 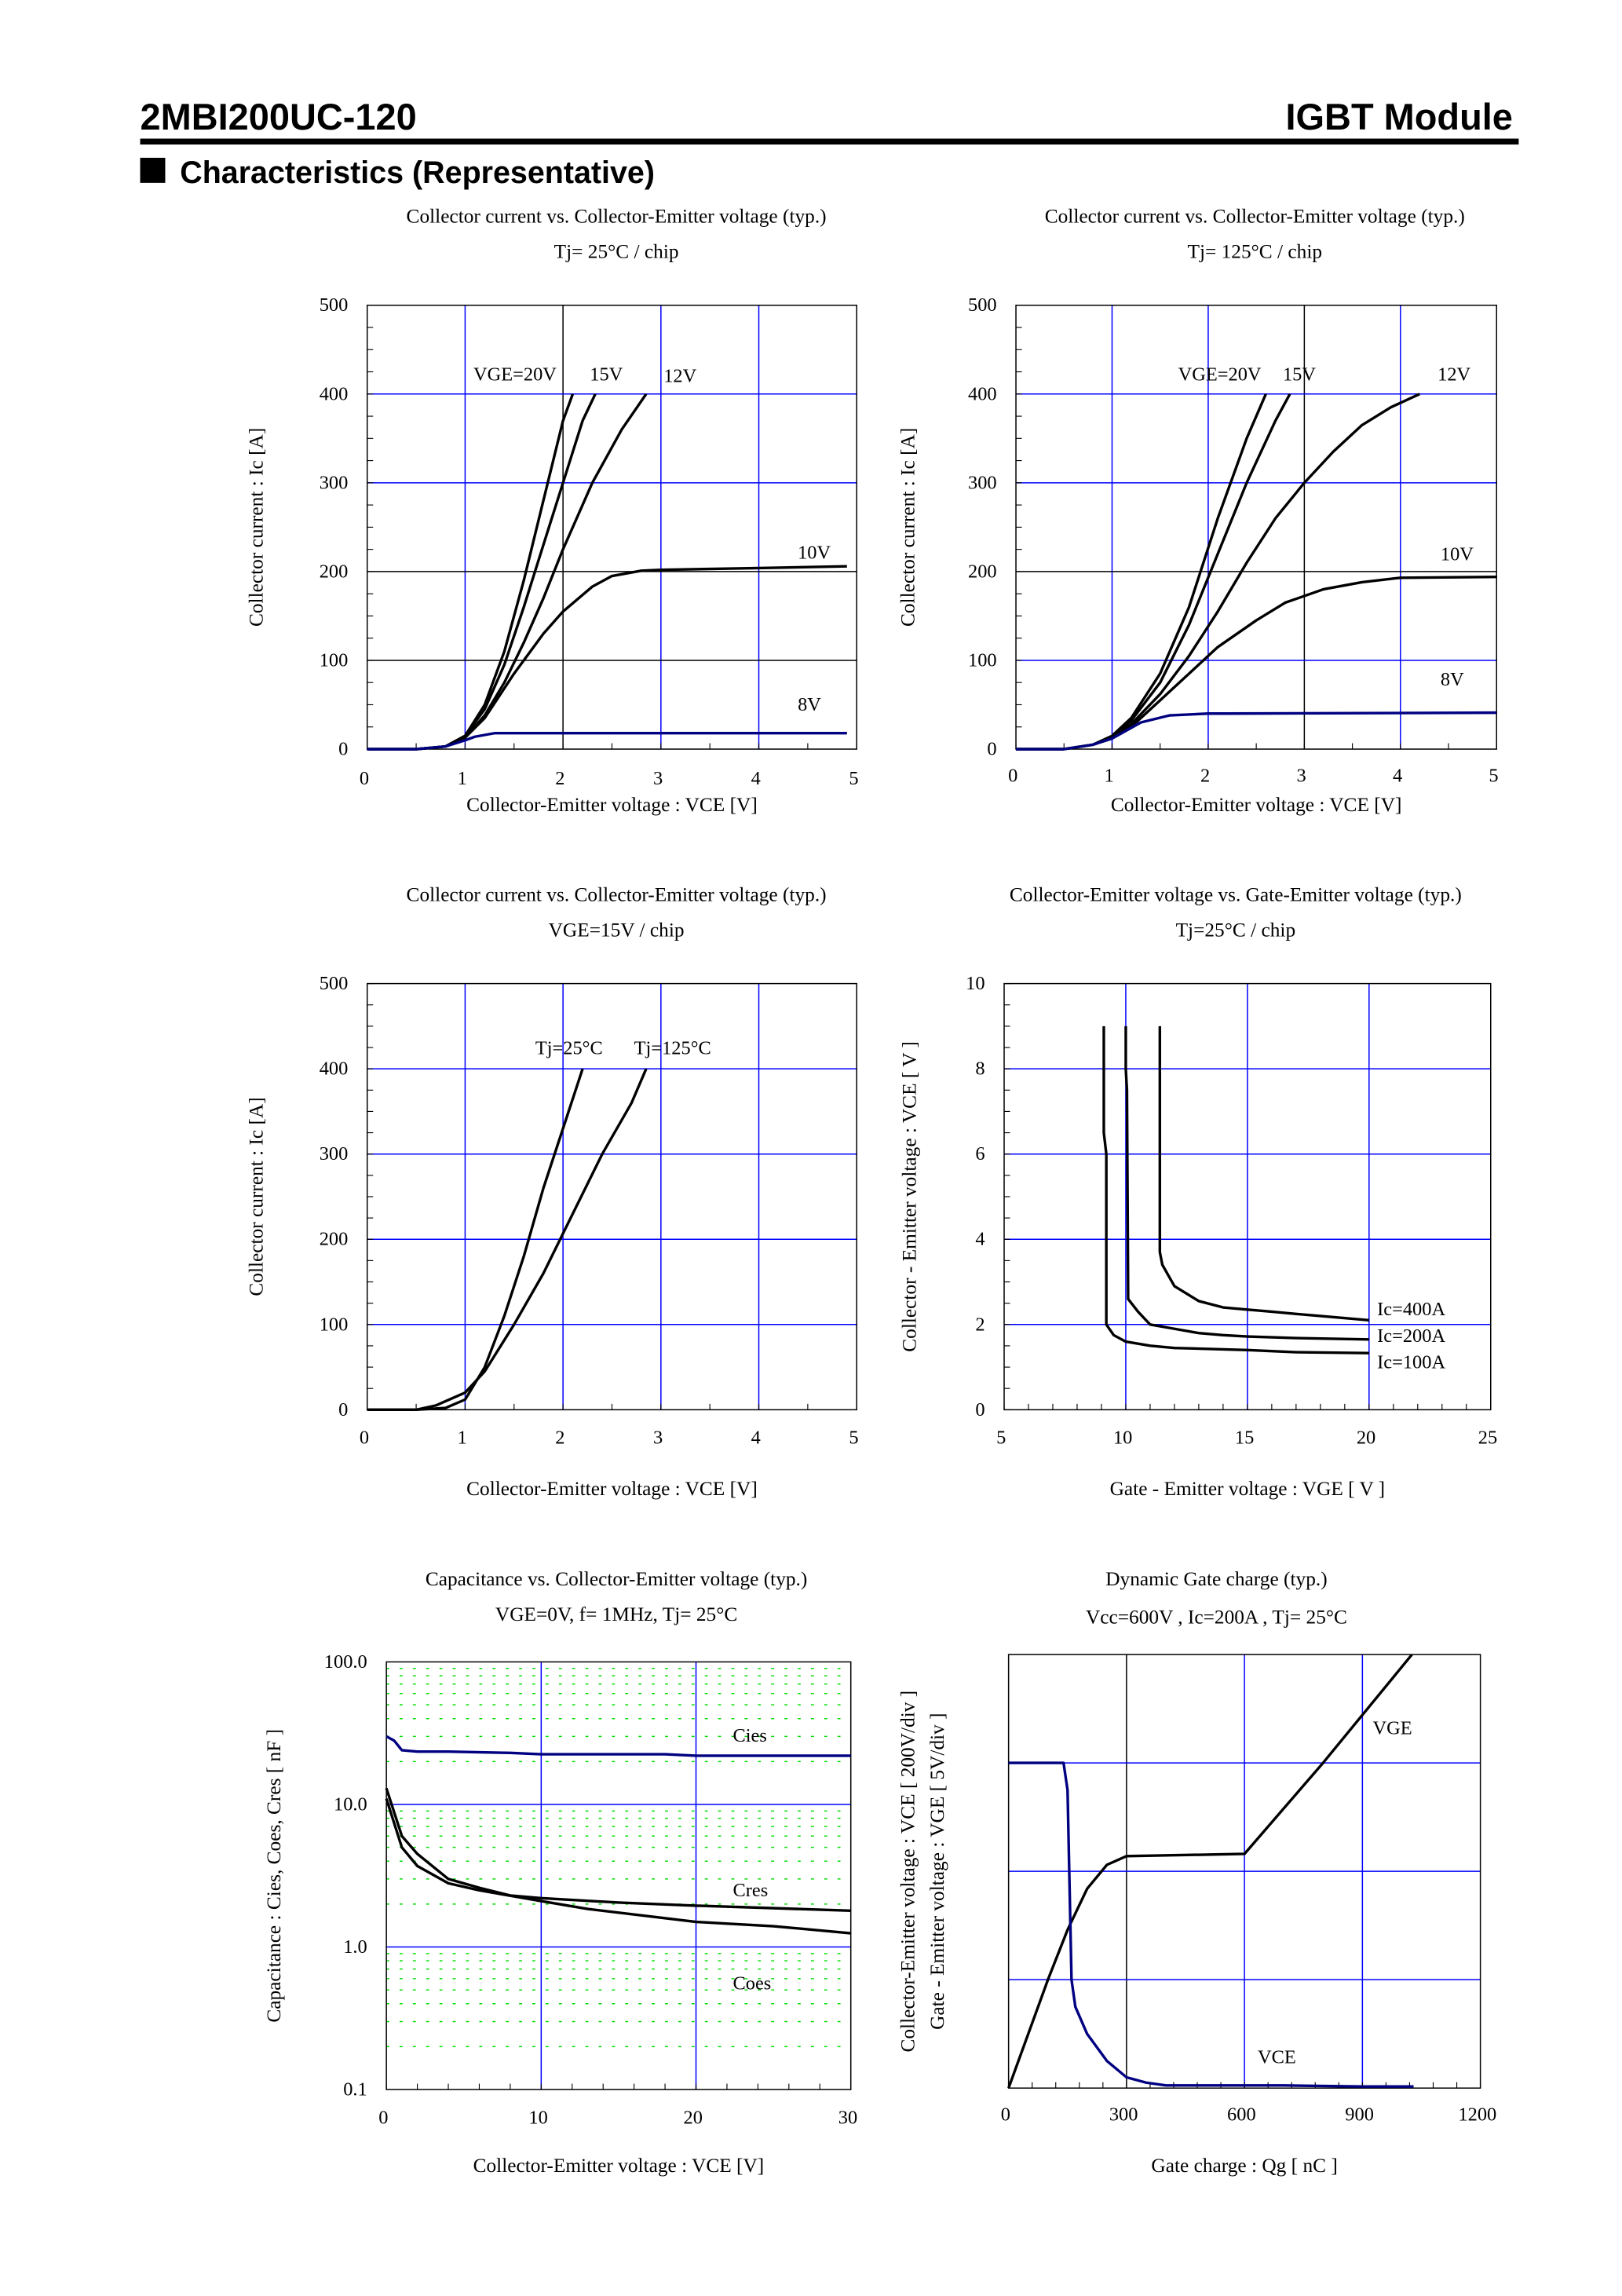 I want to click on series-label: Cies, so click(x=749, y=1736).